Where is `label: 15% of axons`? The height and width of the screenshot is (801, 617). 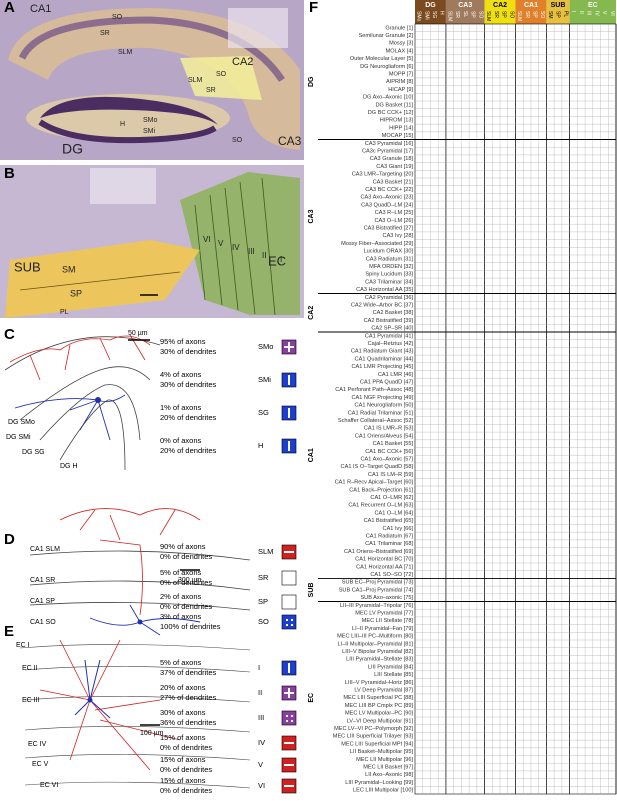
label: 15% of axons is located at coordinates (183, 759).